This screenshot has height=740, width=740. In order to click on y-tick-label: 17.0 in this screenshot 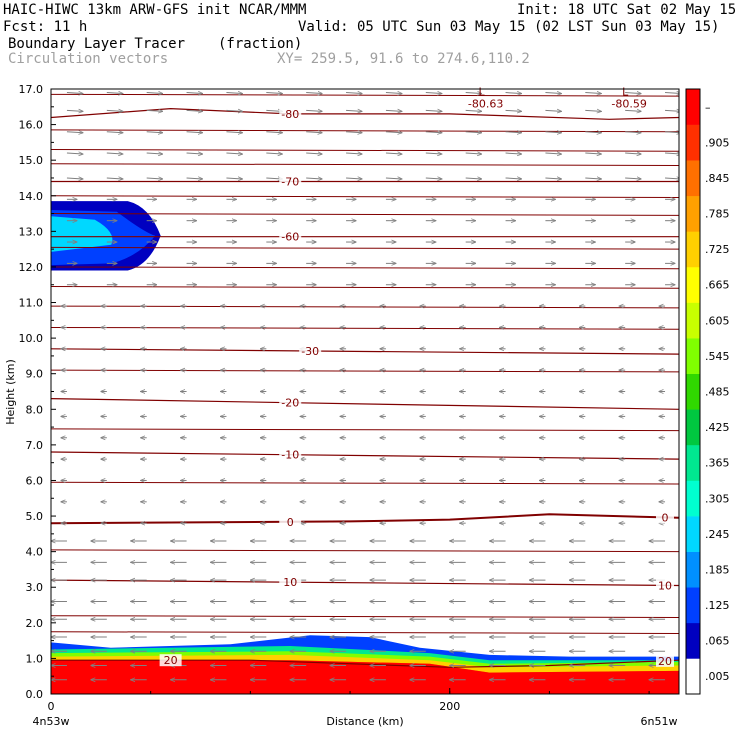, I will do `click(31, 89)`.